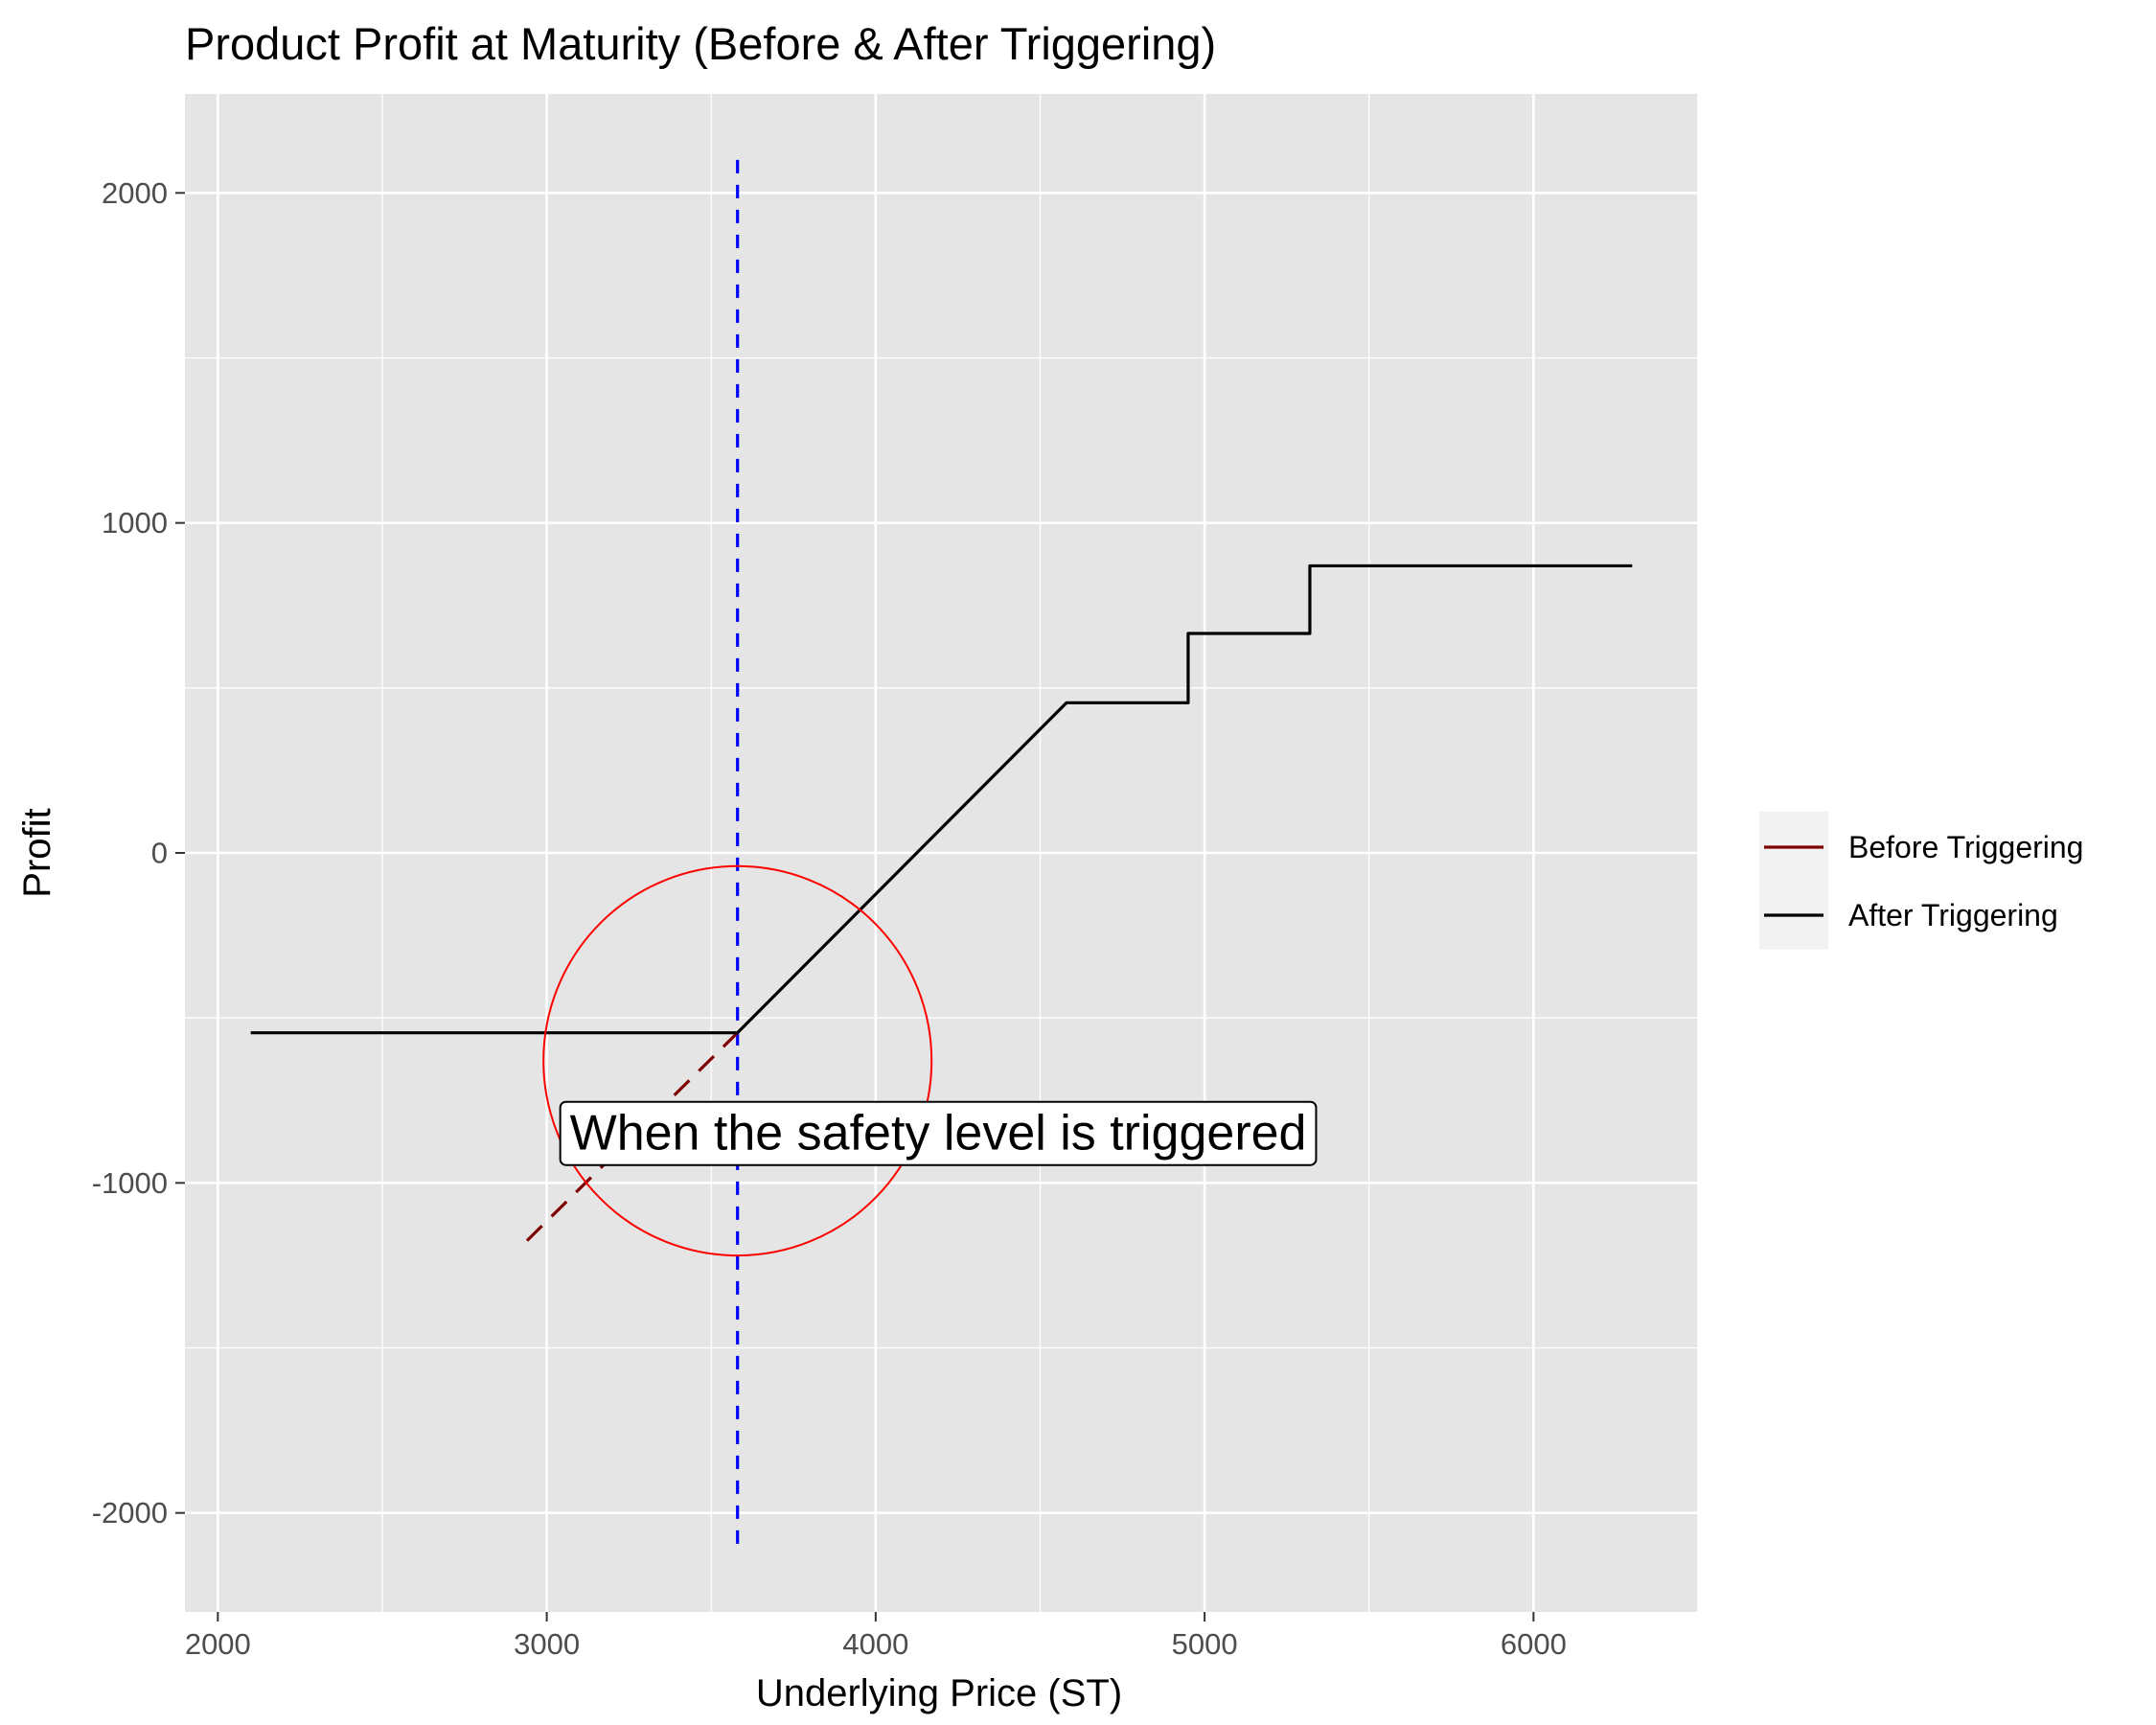  Describe the element at coordinates (37, 852) in the screenshot. I see `y-axis-label: Profit` at that location.